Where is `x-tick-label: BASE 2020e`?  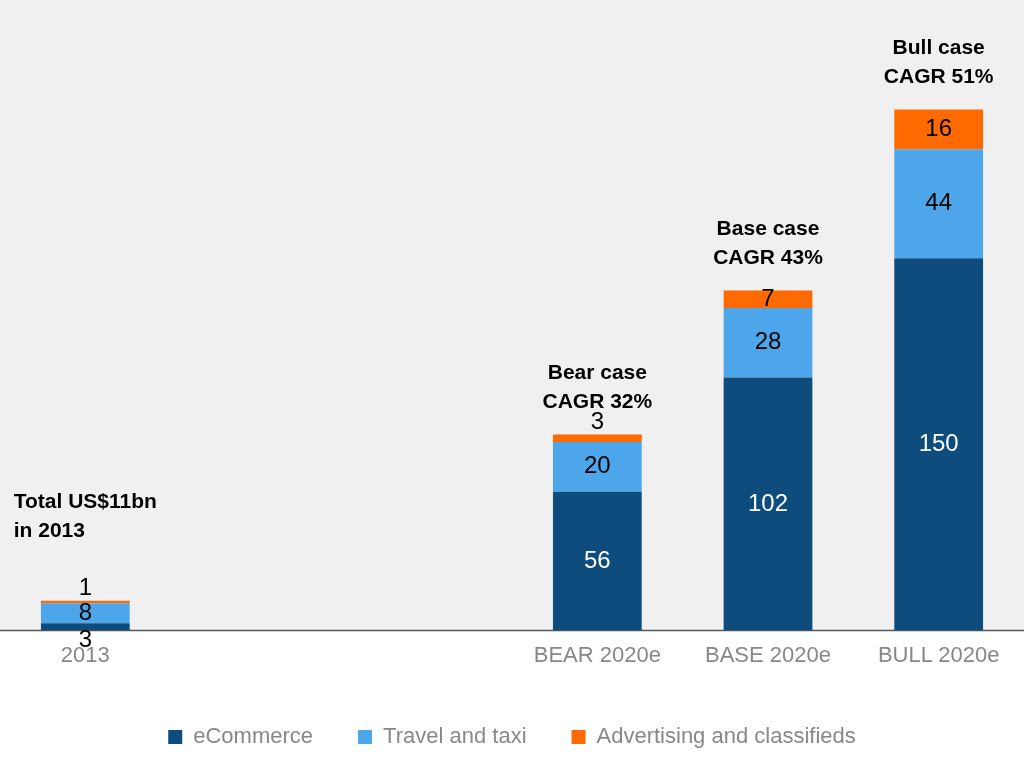 x-tick-label: BASE 2020e is located at coordinates (768, 654).